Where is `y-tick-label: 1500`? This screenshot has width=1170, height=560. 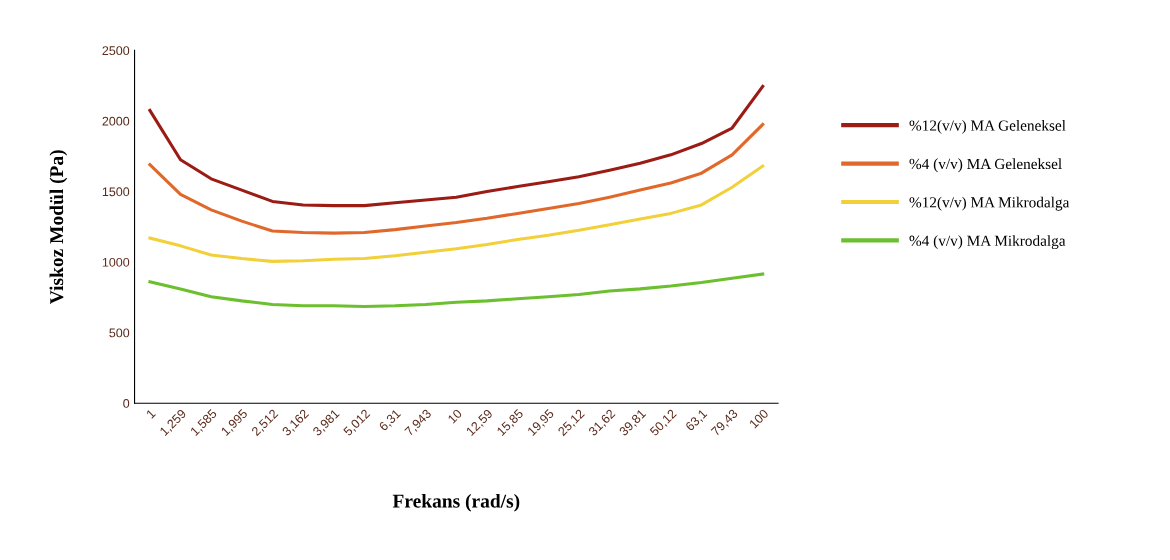 y-tick-label: 1500 is located at coordinates (116, 192).